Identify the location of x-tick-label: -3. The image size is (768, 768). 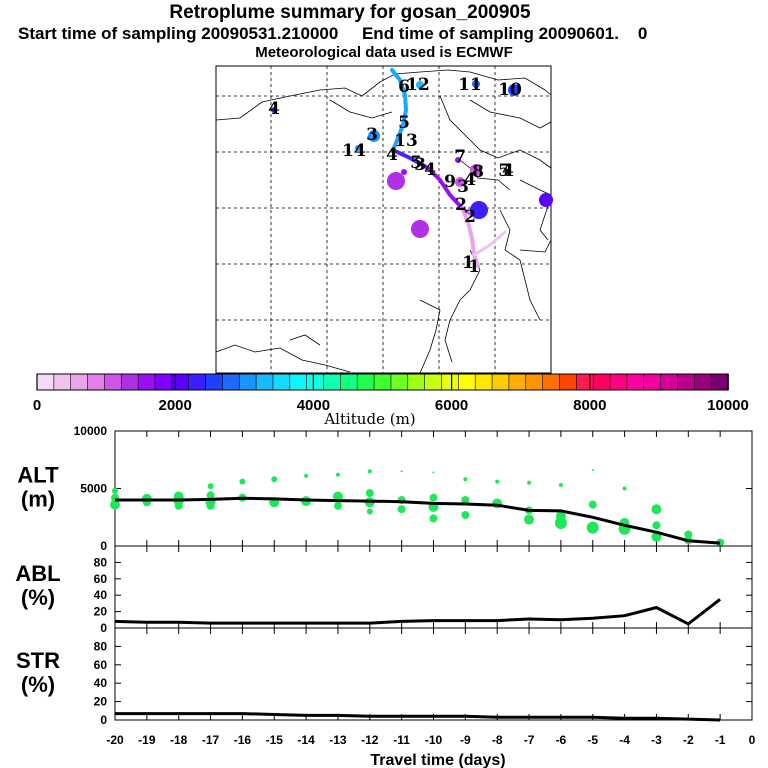
(656, 740).